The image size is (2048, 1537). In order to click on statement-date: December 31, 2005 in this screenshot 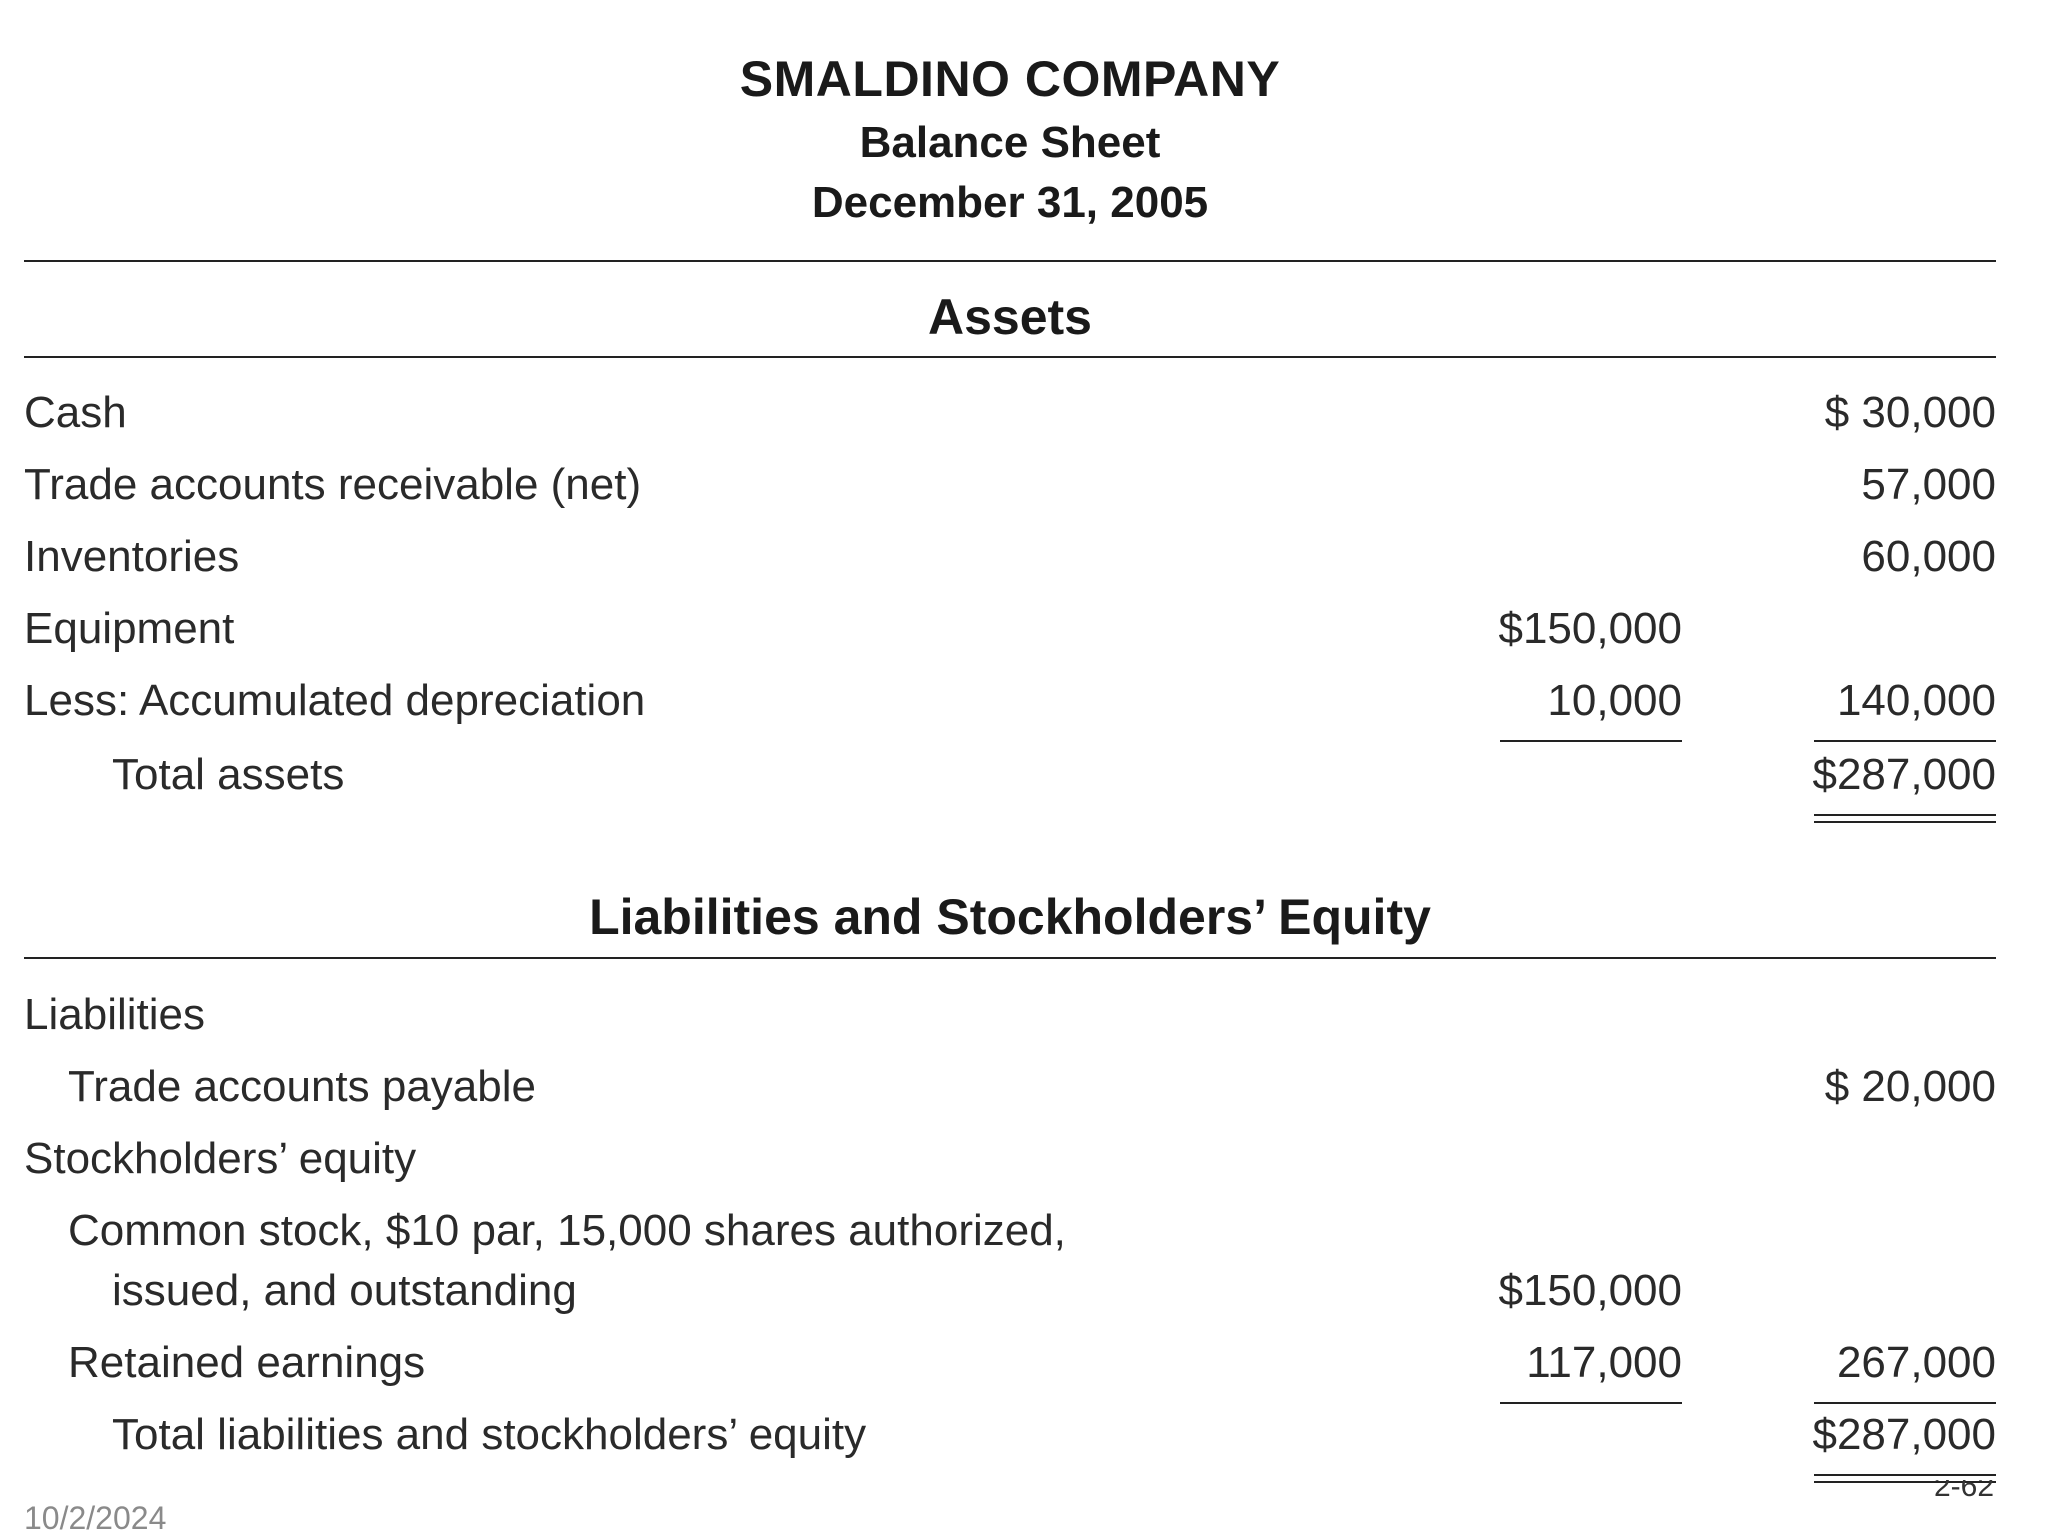, I will do `click(1010, 202)`.